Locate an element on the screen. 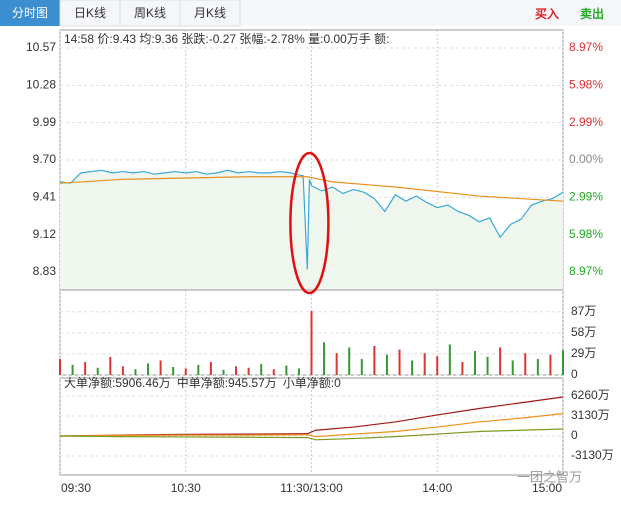 The height and width of the screenshot is (511, 621). tab-bar is located at coordinates (310, 13).